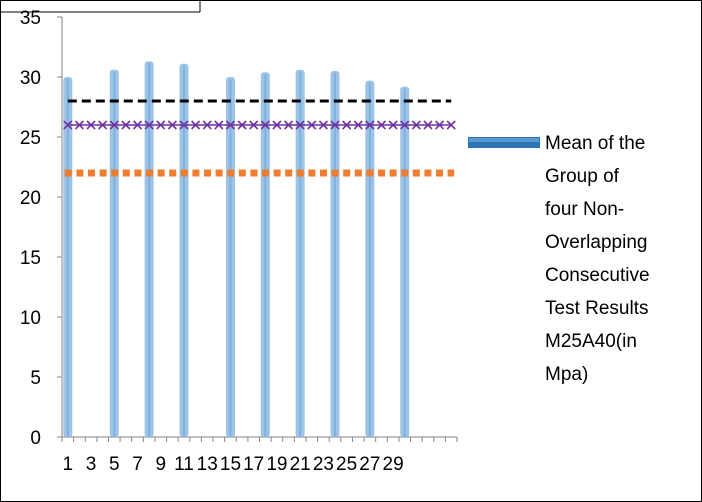 This screenshot has width=702, height=502. I want to click on legend-label-line: M25A40(in, so click(591, 341).